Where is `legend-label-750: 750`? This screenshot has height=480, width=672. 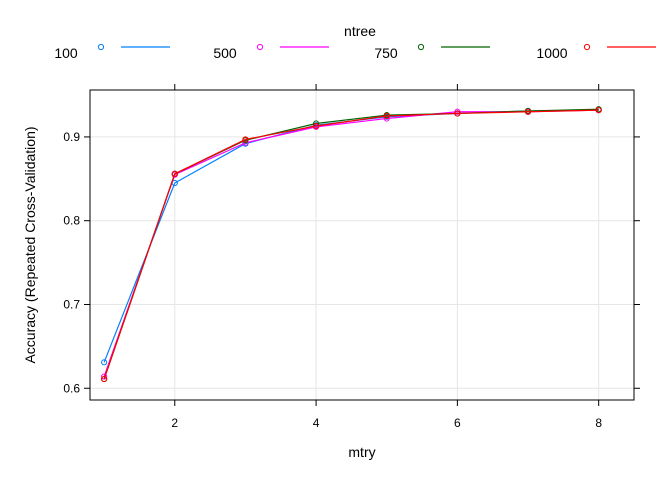
legend-label-750: 750 is located at coordinates (386, 53).